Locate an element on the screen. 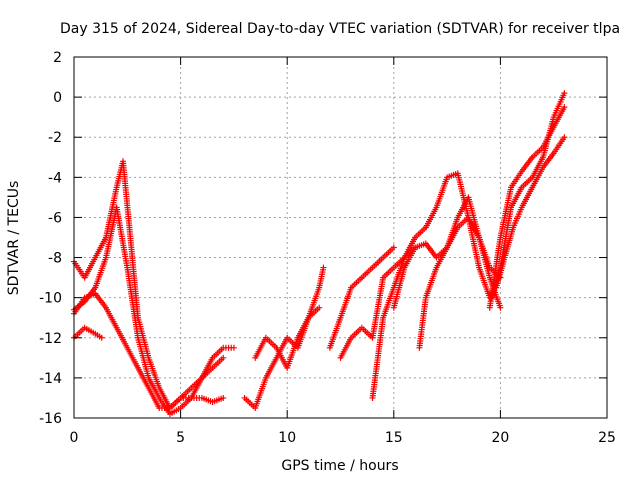 The image size is (640, 480). y-tick-label: -4 is located at coordinates (55, 178).